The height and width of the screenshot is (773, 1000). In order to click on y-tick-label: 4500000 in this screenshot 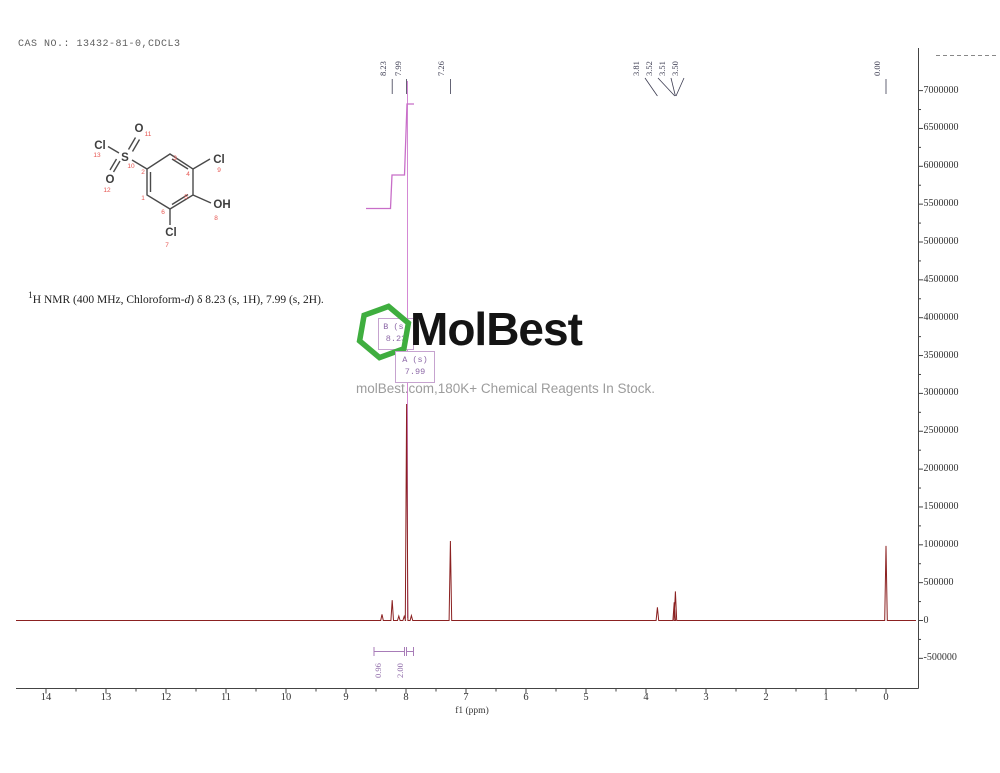, I will do `click(941, 279)`.